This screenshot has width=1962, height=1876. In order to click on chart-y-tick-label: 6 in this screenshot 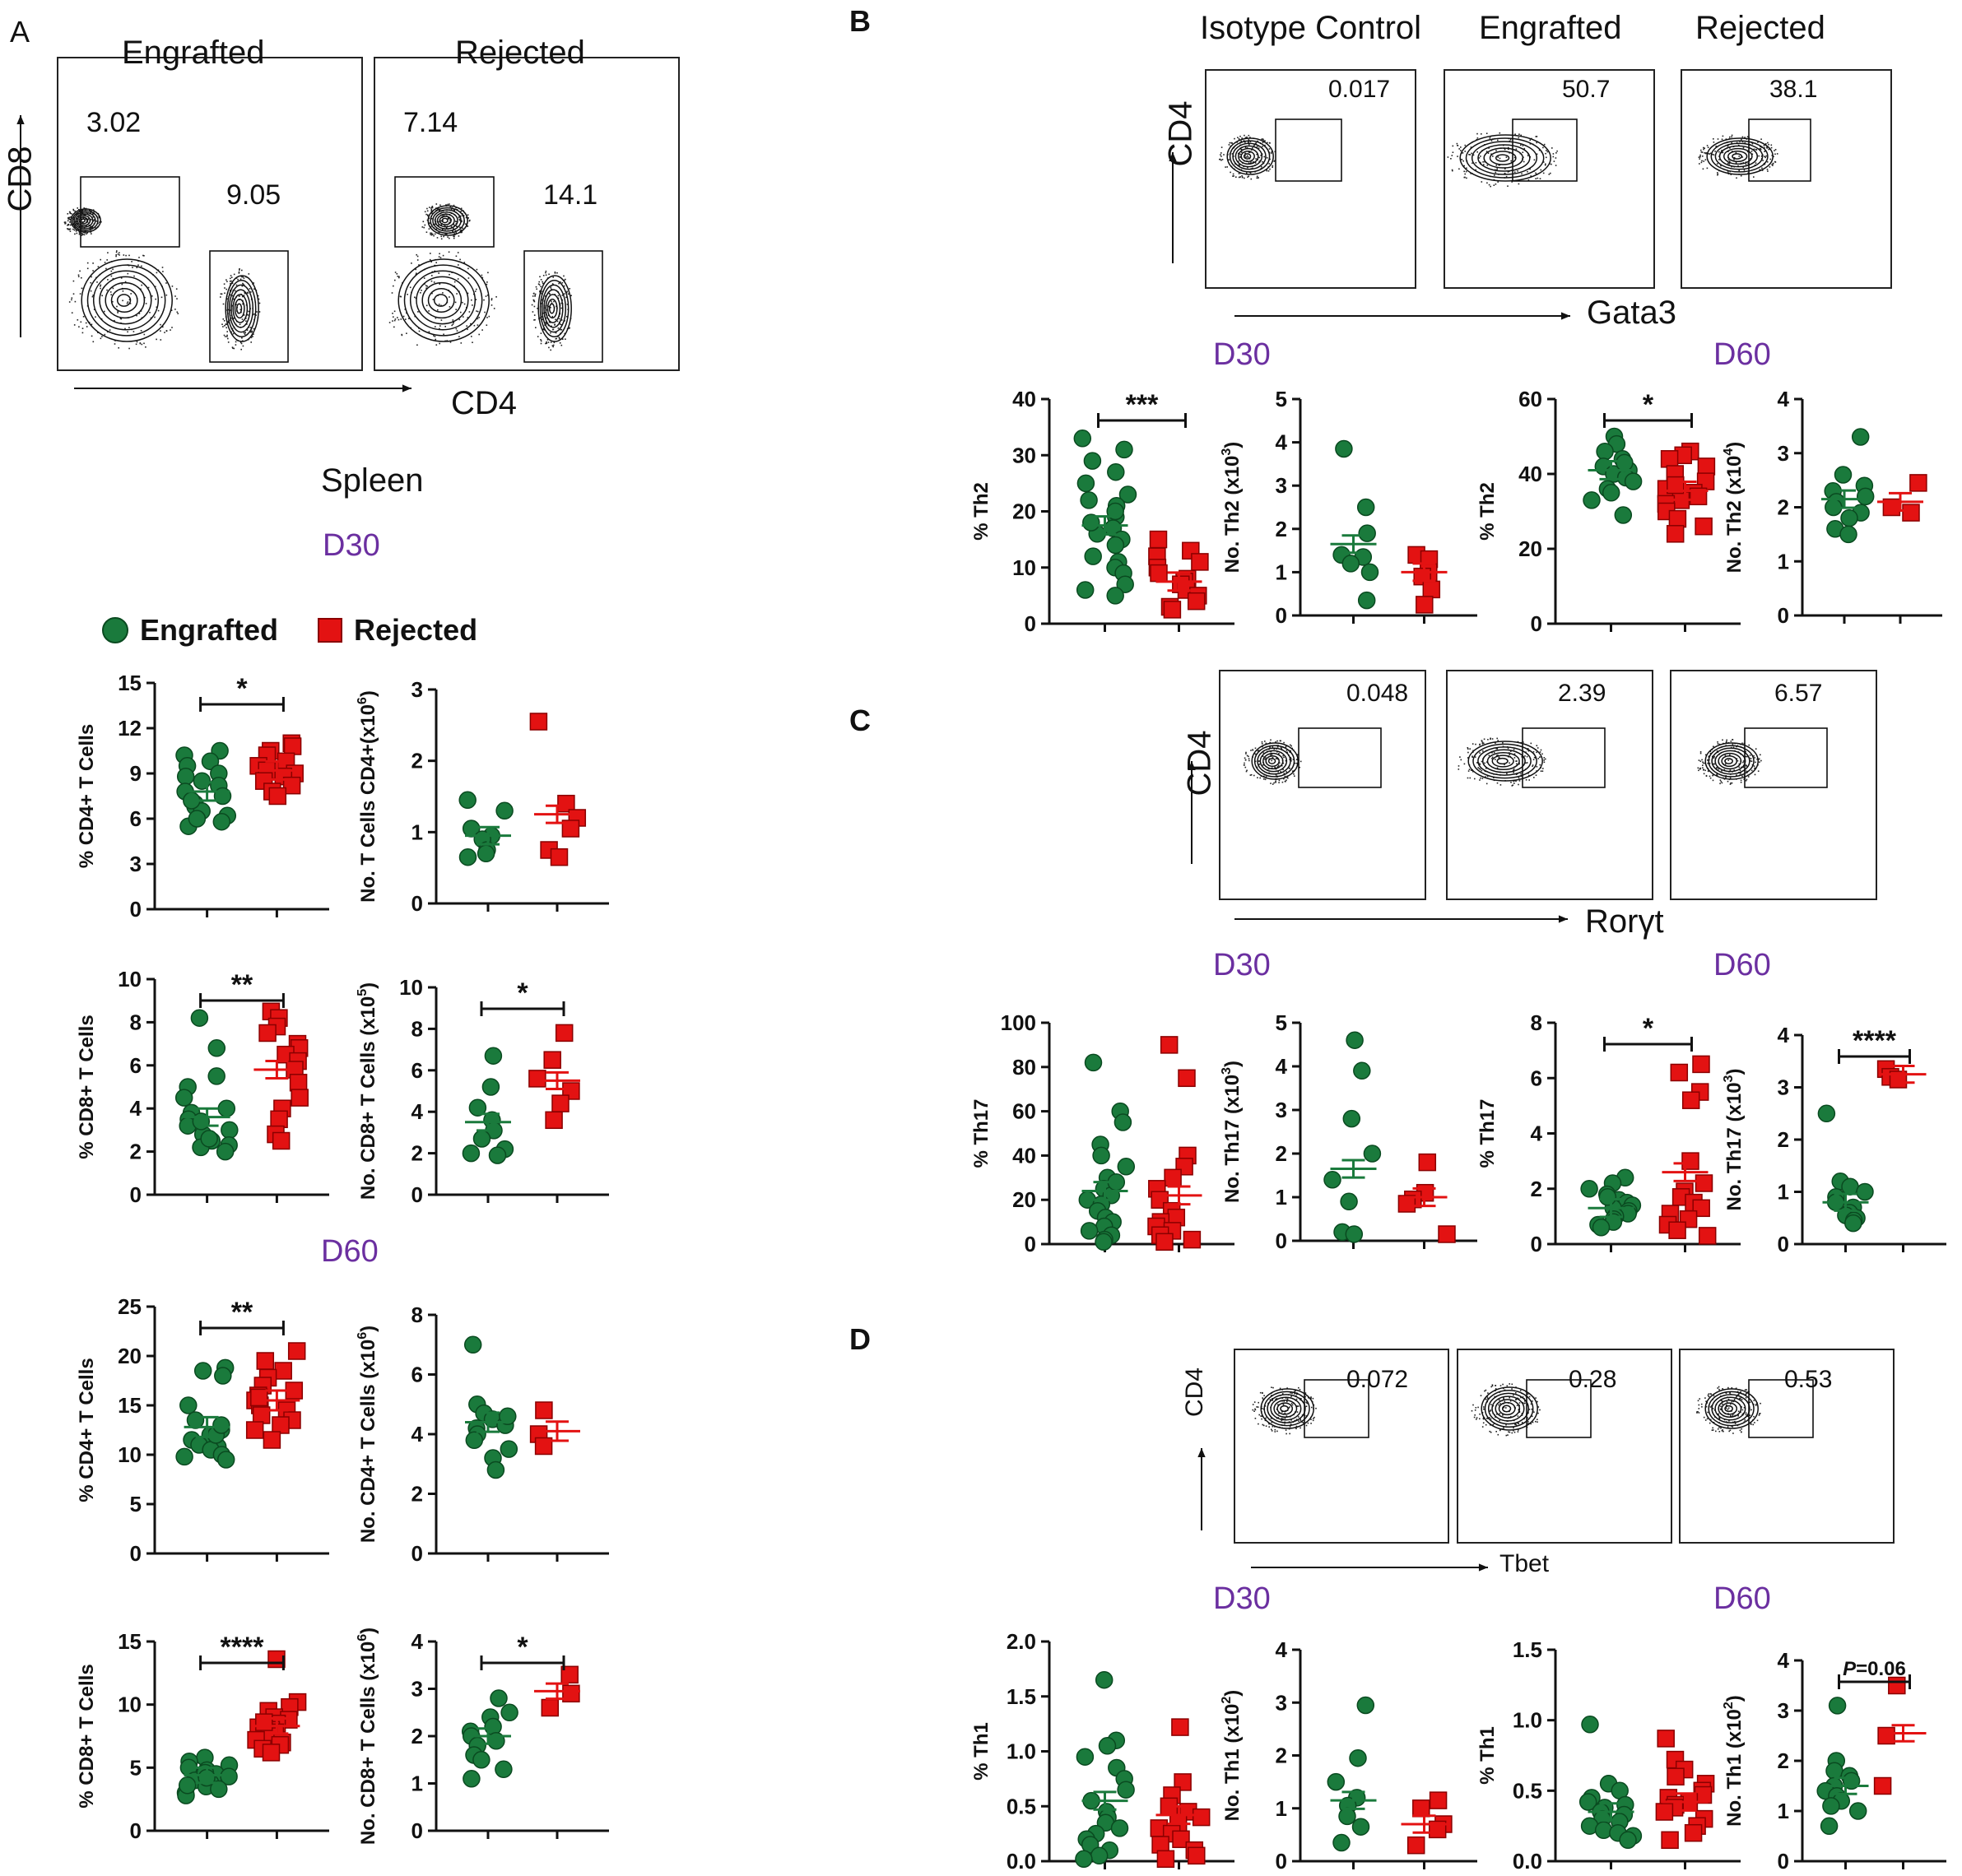, I will do `click(136, 1065)`.